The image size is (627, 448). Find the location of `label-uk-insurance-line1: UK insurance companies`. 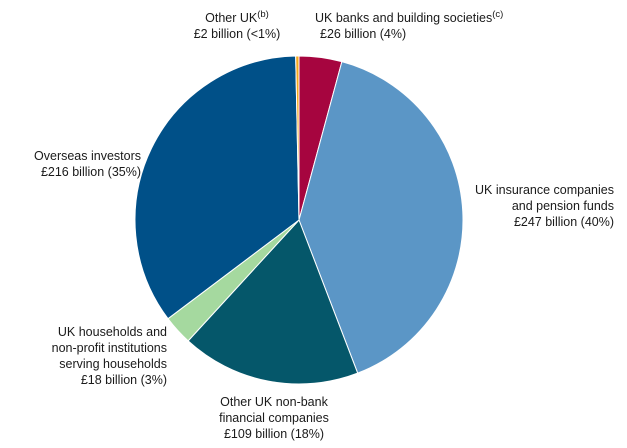

label-uk-insurance-line1: UK insurance companies is located at coordinates (544, 190).